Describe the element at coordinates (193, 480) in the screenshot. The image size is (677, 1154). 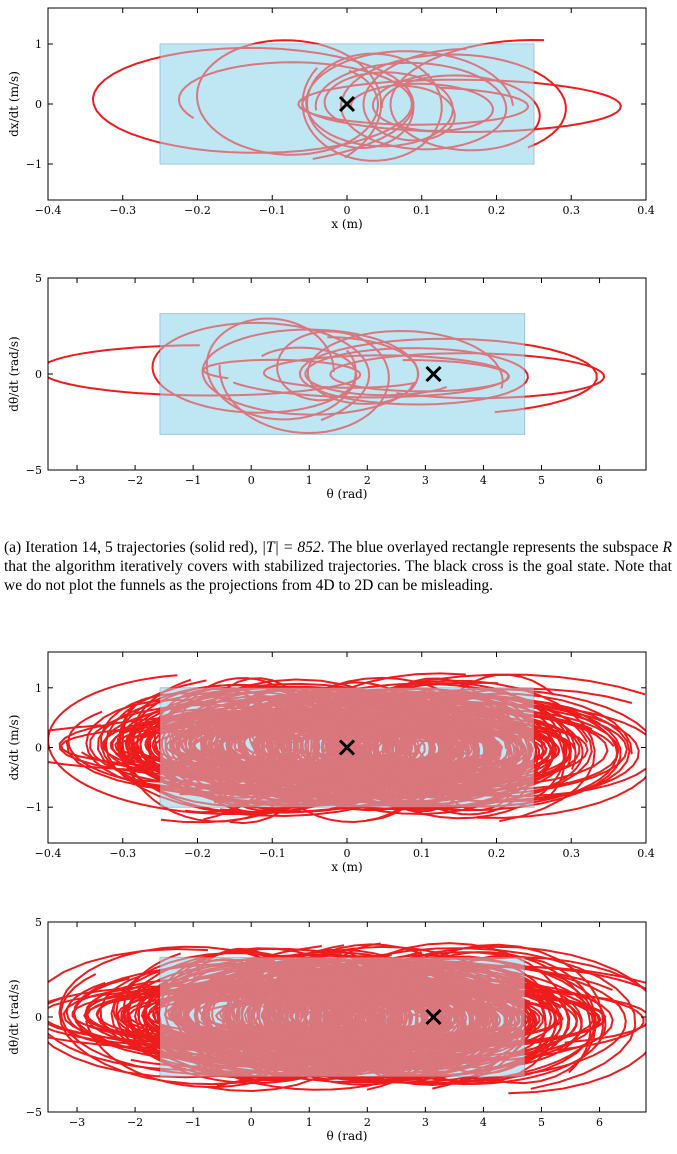
I see `x-tick-label: −1` at that location.